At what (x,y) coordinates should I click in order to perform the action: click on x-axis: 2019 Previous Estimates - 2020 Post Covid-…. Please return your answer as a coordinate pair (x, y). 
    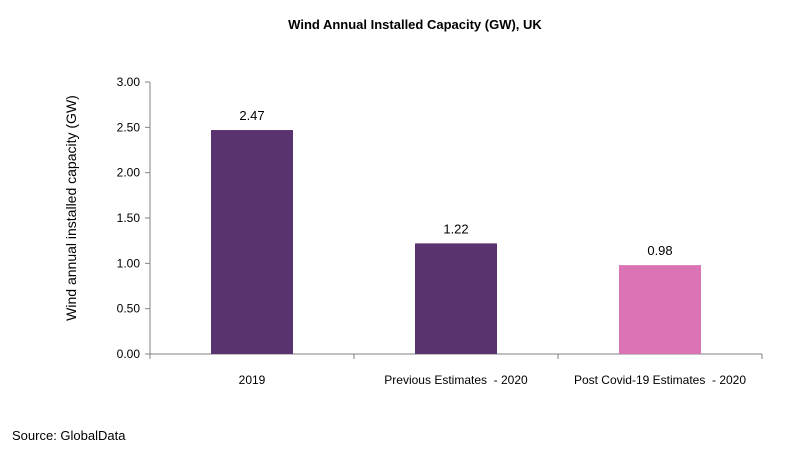
    Looking at the image, I should click on (456, 370).